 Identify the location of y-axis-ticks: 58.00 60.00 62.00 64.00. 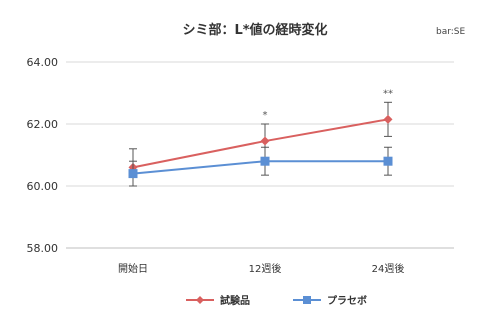
(43, 155).